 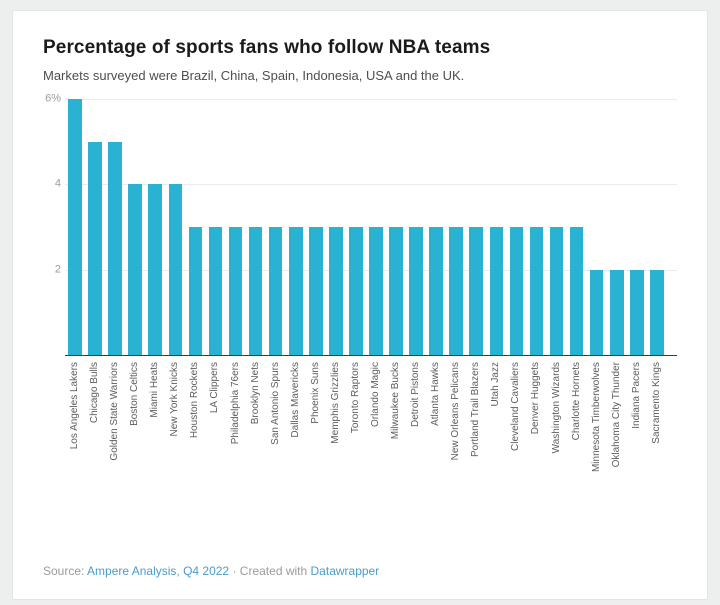 I want to click on x-label-cell: Milwaukee Bucks, so click(x=396, y=429).